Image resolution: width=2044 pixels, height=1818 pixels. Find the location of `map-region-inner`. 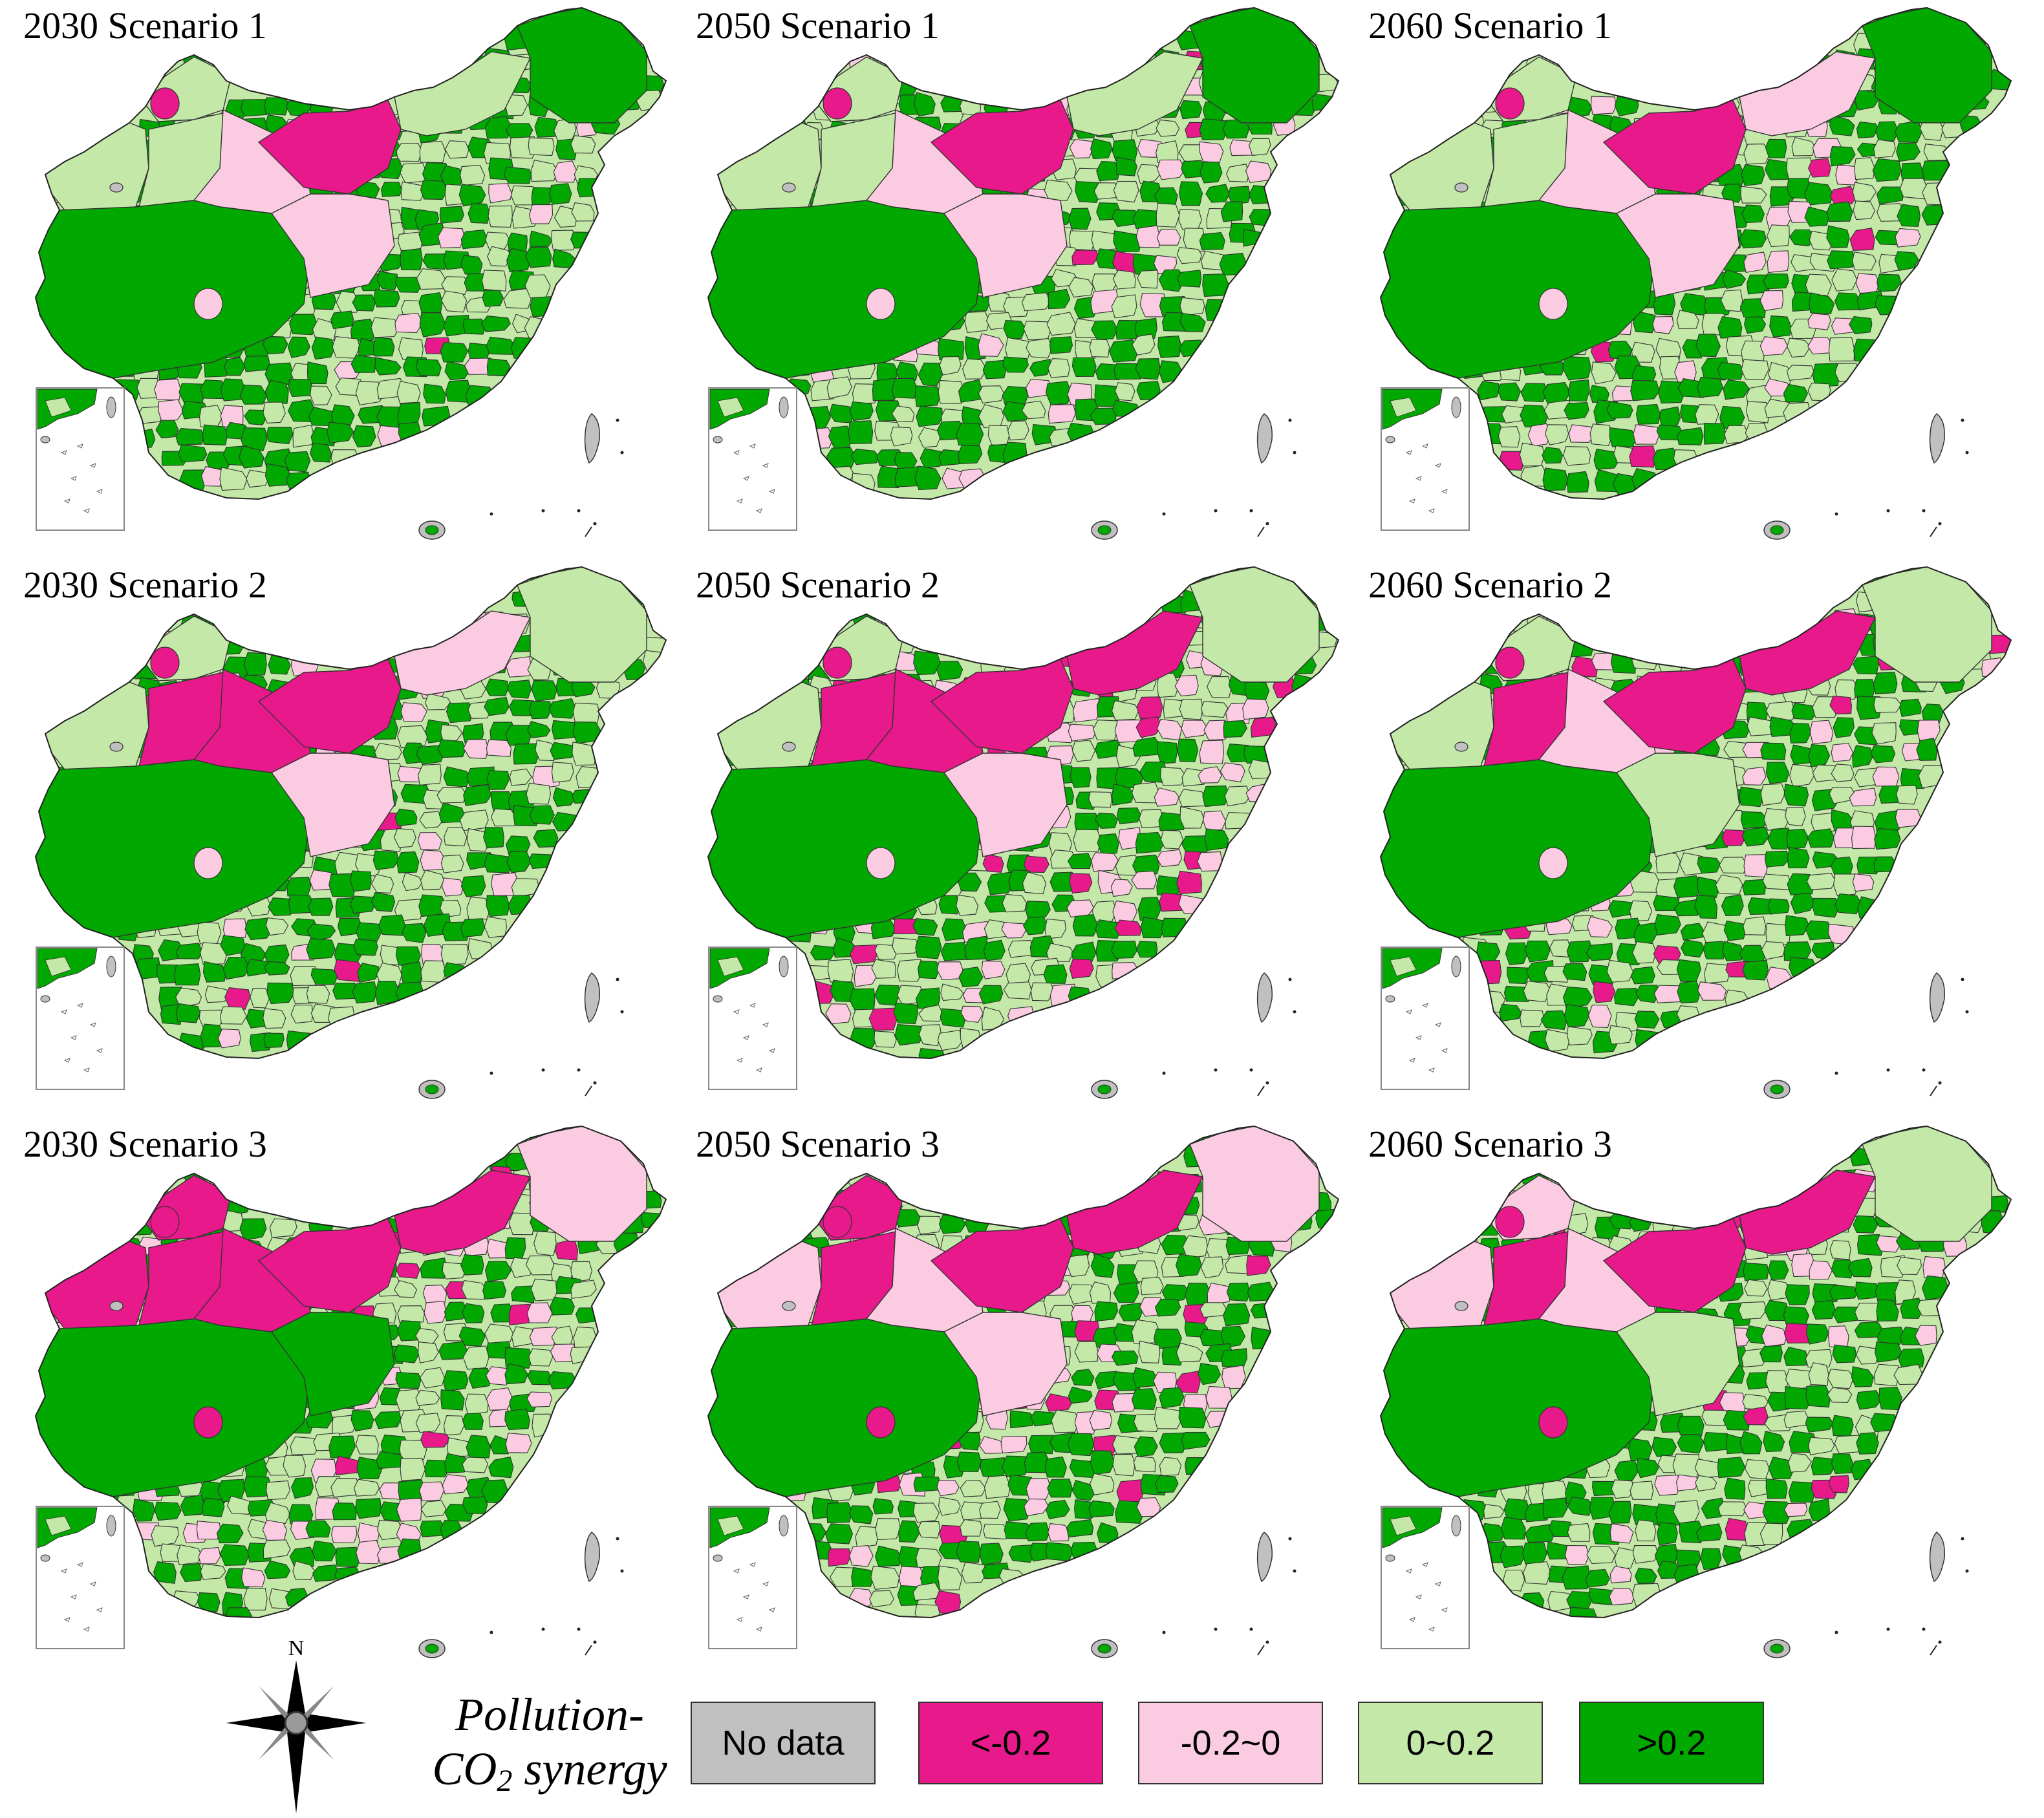

map-region-inner is located at coordinates (1002, 1265).